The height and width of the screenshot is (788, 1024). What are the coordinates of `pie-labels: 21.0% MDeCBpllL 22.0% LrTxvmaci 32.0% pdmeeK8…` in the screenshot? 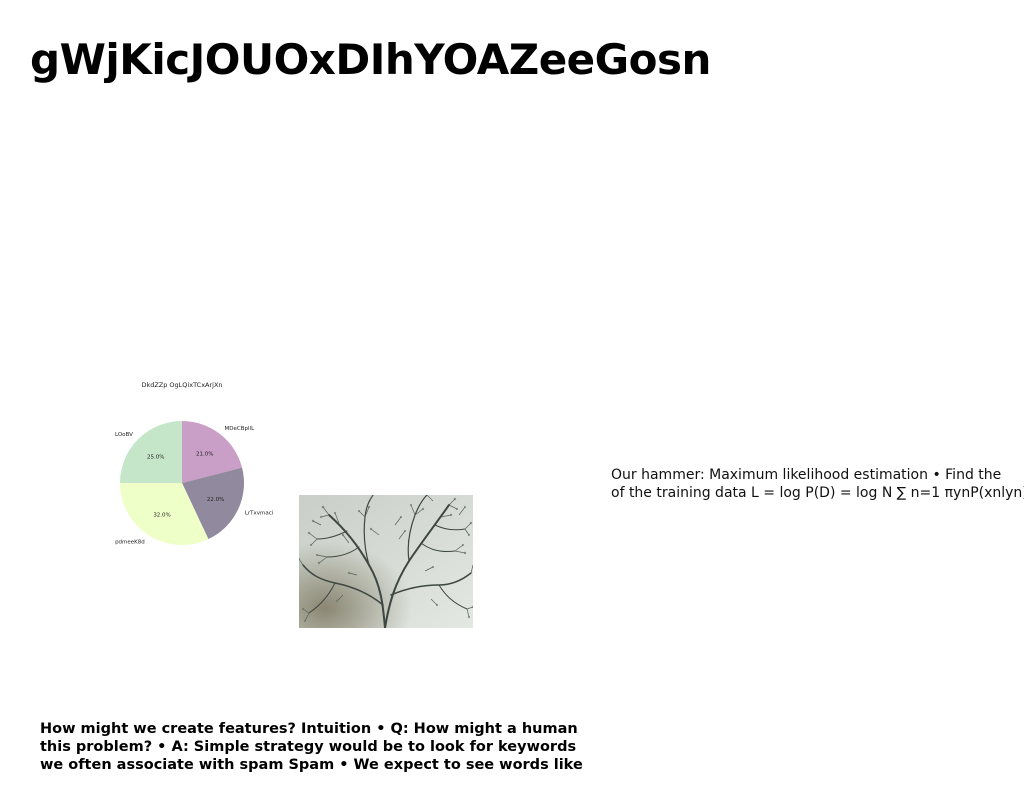 It's located at (194, 485).